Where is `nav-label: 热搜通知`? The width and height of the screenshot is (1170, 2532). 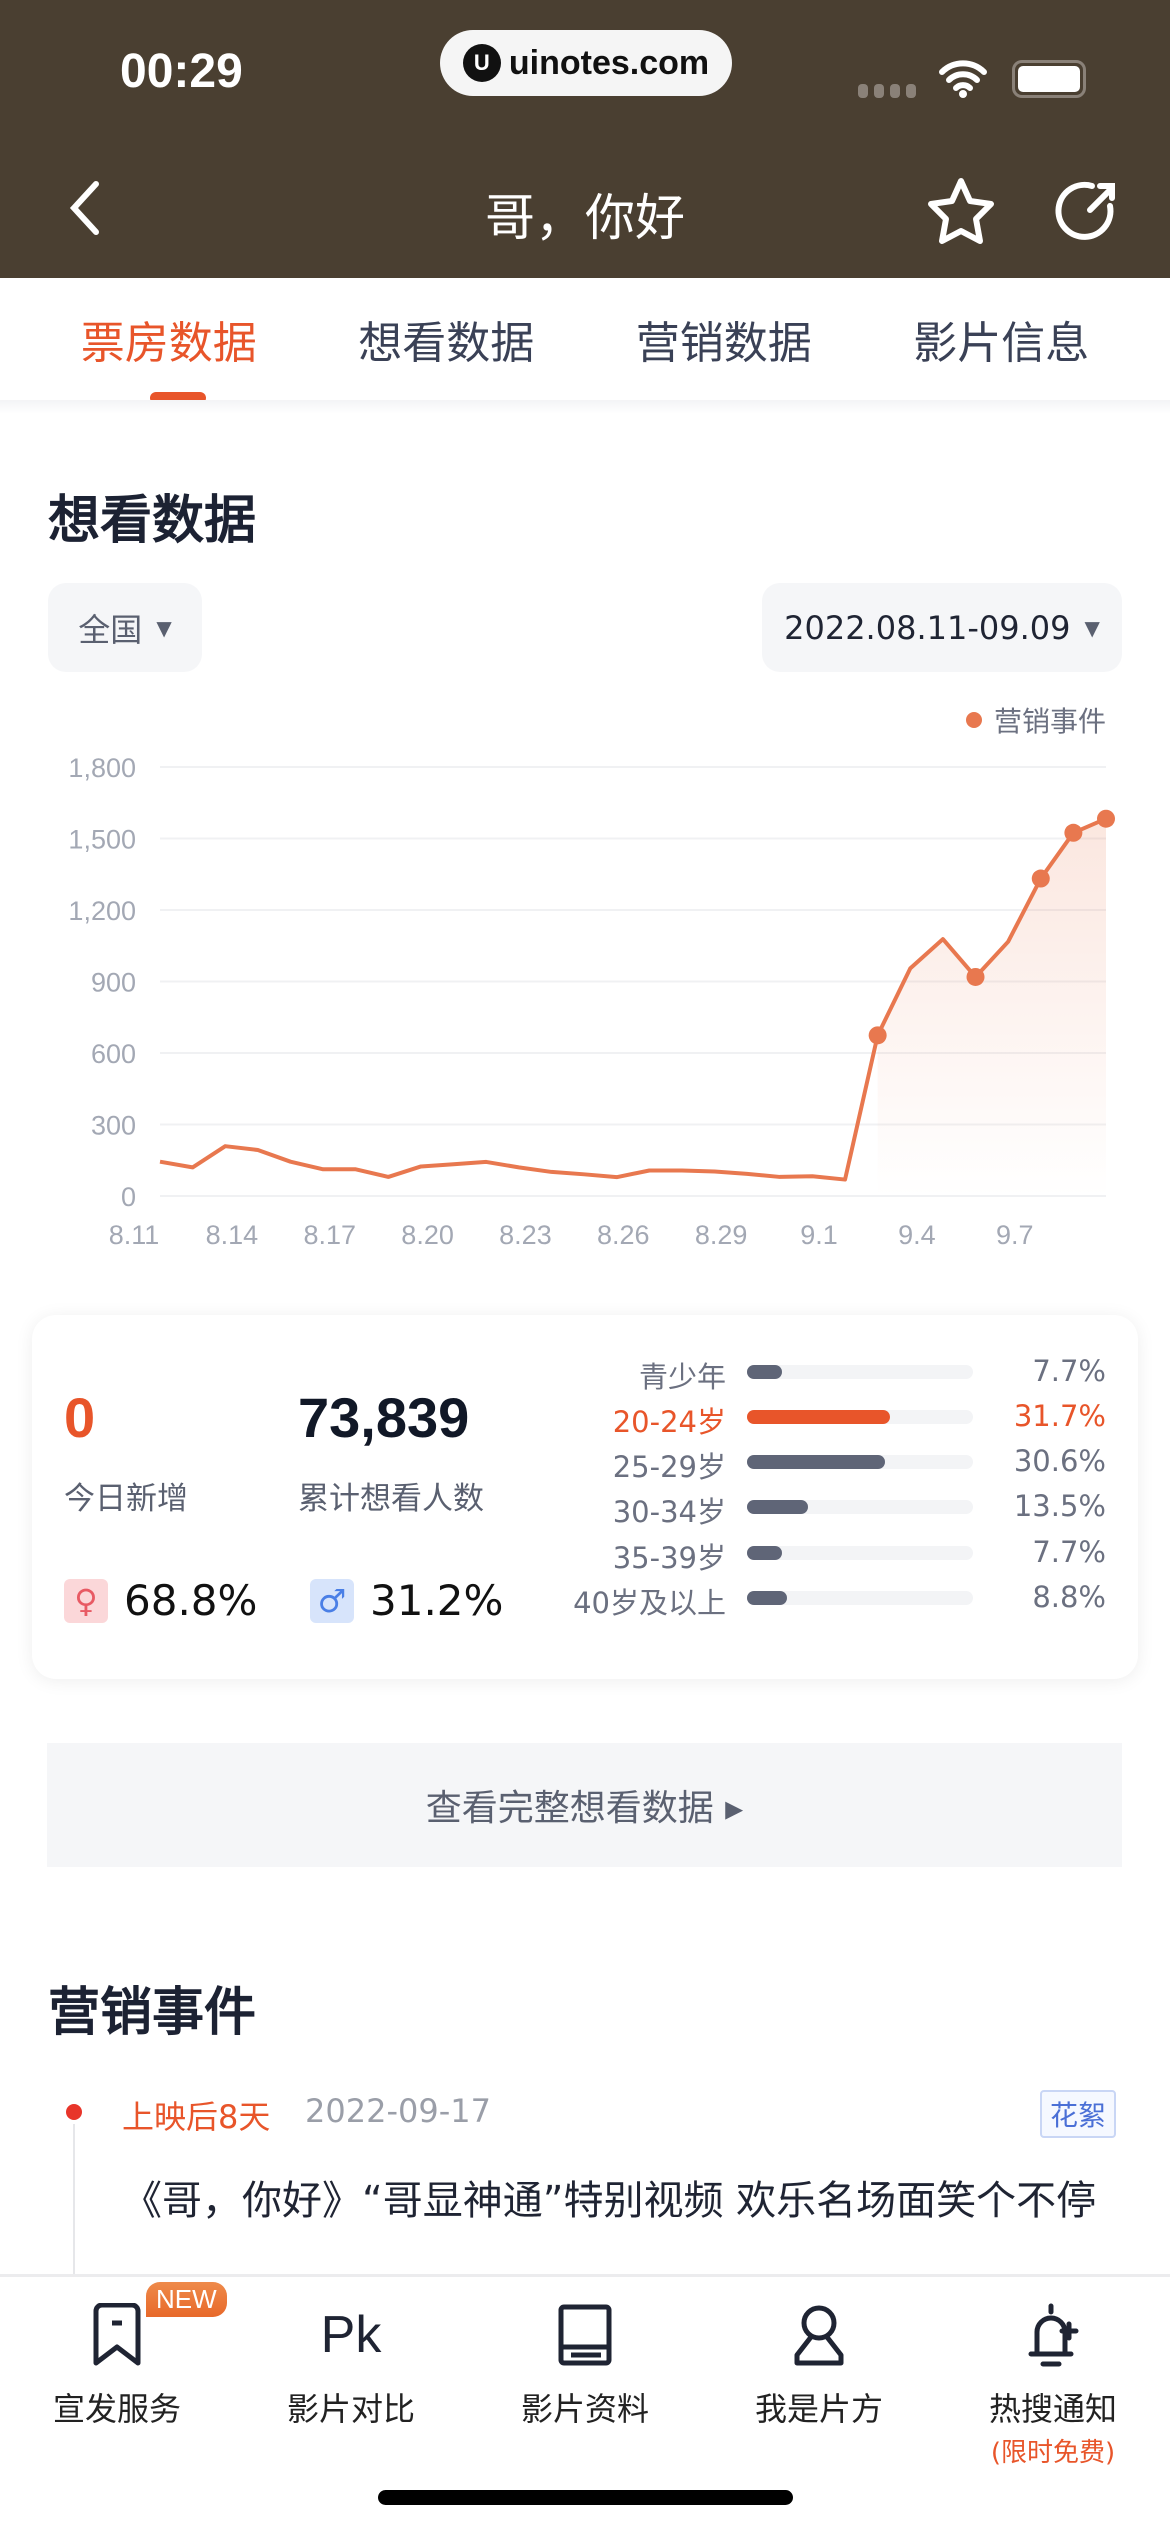
nav-label: 热搜通知 is located at coordinates (1052, 2409).